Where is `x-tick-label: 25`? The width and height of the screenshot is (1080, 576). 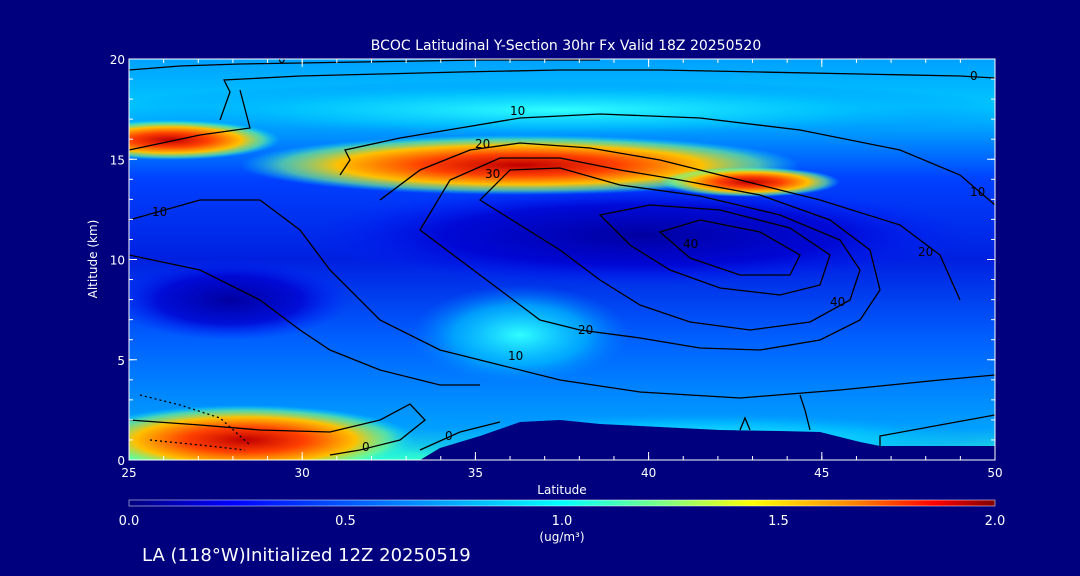
x-tick-label: 25 is located at coordinates (128, 473).